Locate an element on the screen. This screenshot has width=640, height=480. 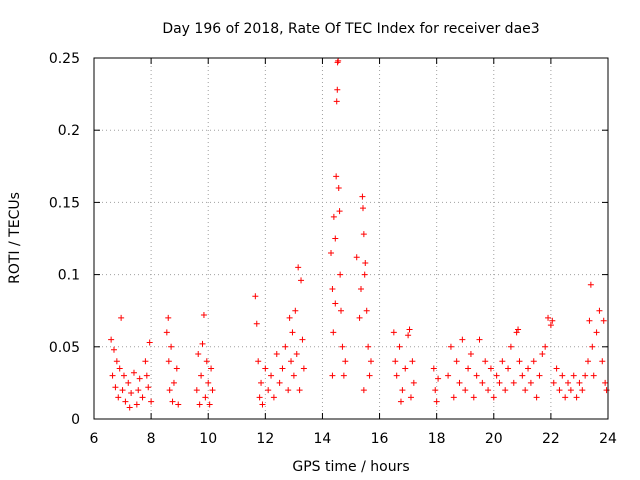
y-tick-label: 0.15 is located at coordinates (64, 203).